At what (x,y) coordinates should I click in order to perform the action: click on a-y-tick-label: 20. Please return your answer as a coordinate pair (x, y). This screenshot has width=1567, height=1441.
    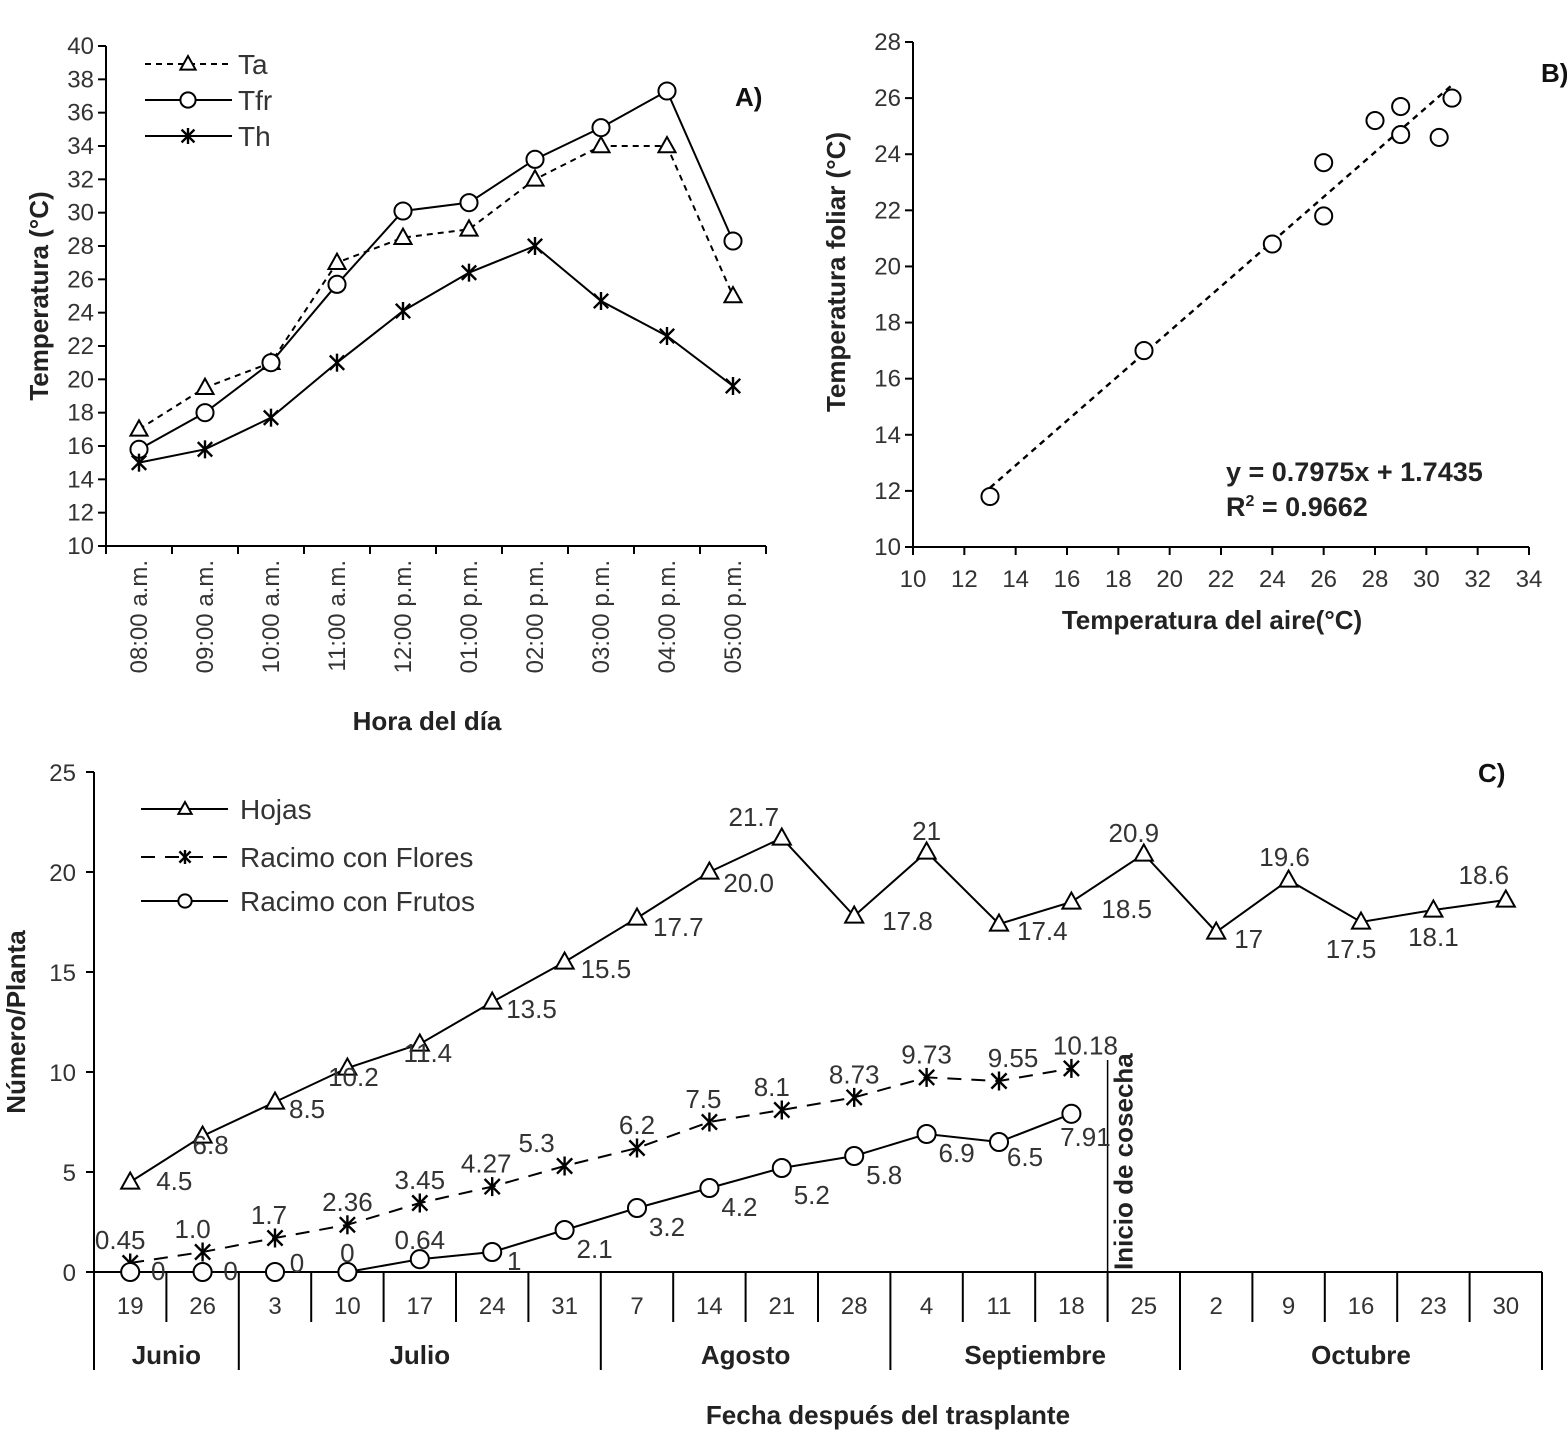
    Looking at the image, I should click on (80, 379).